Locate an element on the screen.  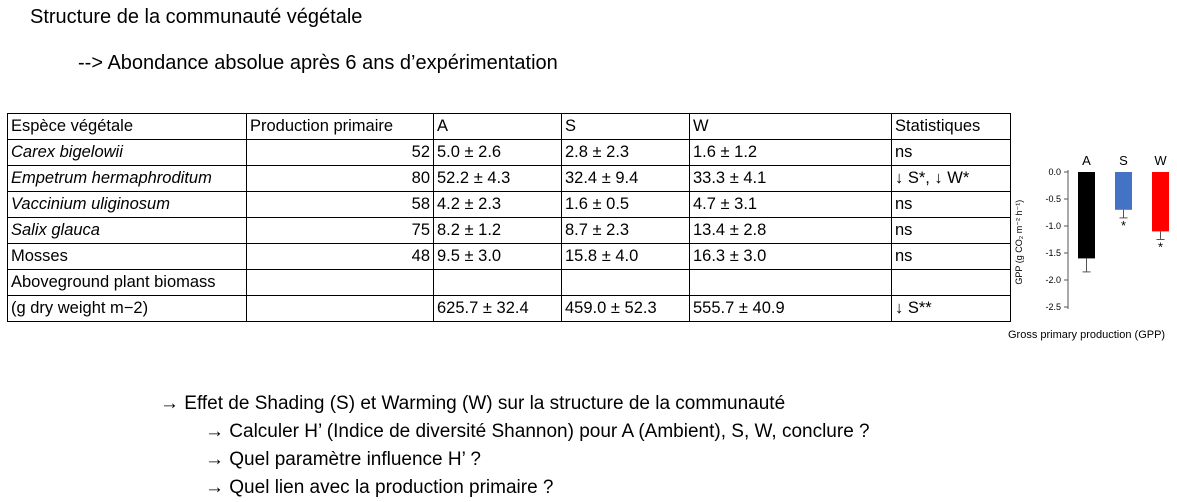
biomass-stats: ↓ S** is located at coordinates (951, 308).